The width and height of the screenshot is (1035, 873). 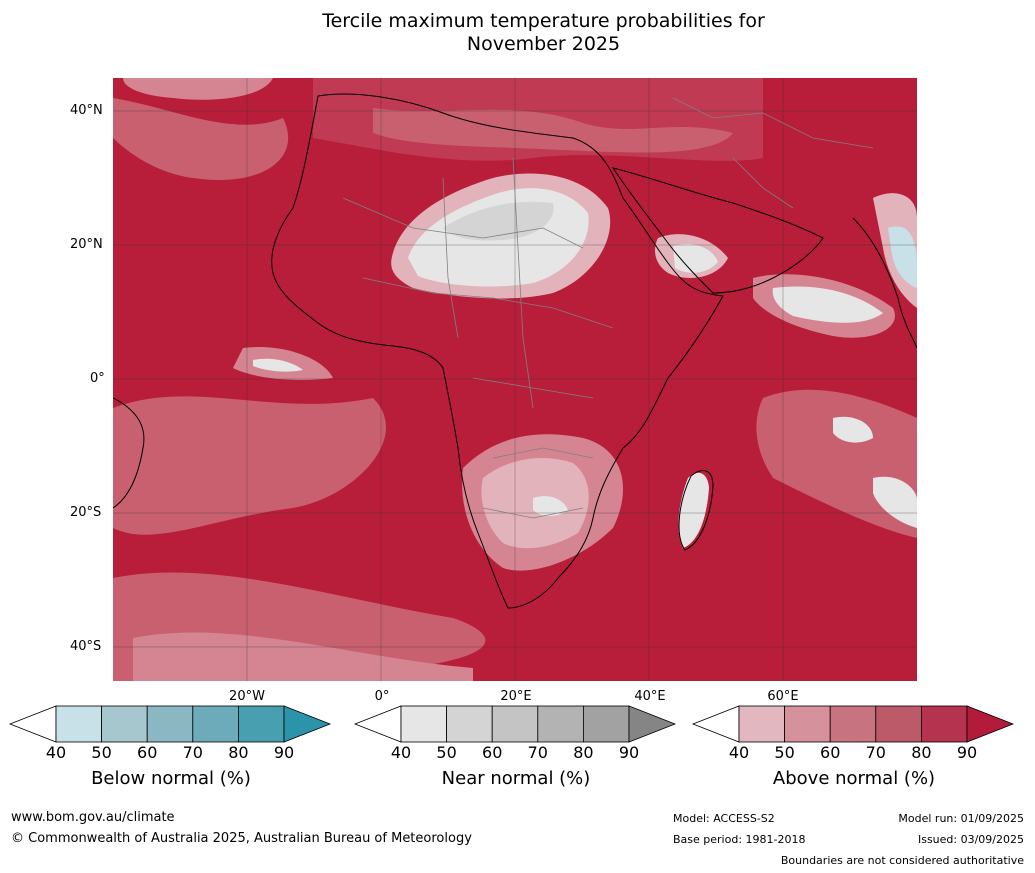 What do you see at coordinates (629, 752) in the screenshot?
I see `near-normal-tick-90: 90` at bounding box center [629, 752].